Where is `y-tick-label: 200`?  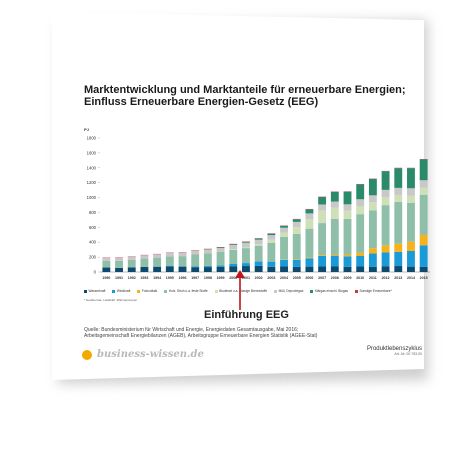
y-tick-label: 200 is located at coordinates (93, 257).